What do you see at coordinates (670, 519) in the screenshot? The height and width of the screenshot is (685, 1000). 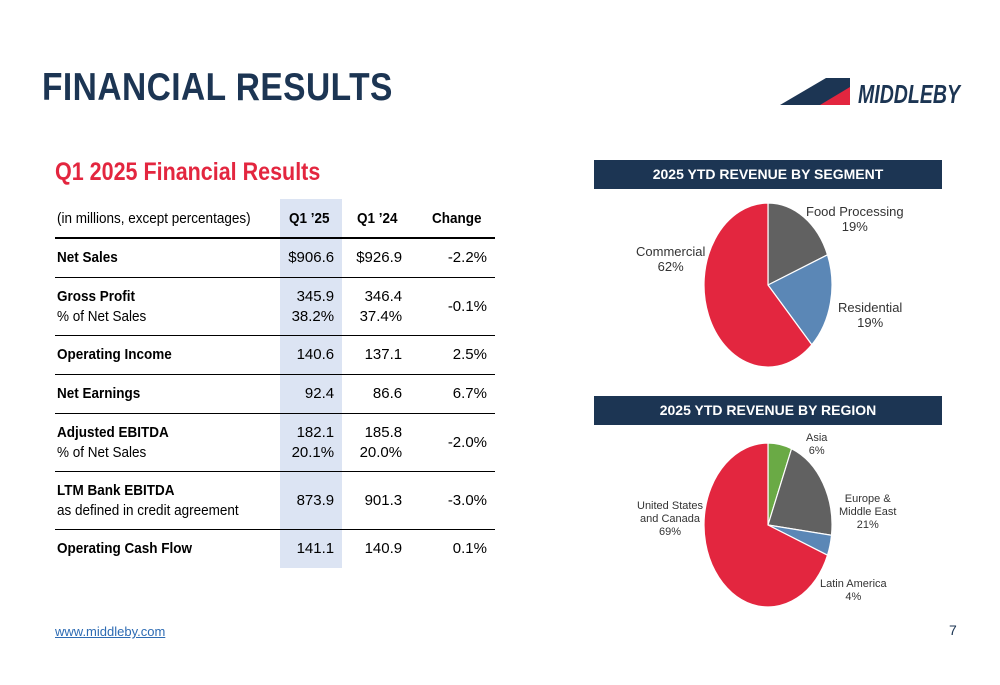 I see `region-label-us-canada: United States and Canada 69%` at bounding box center [670, 519].